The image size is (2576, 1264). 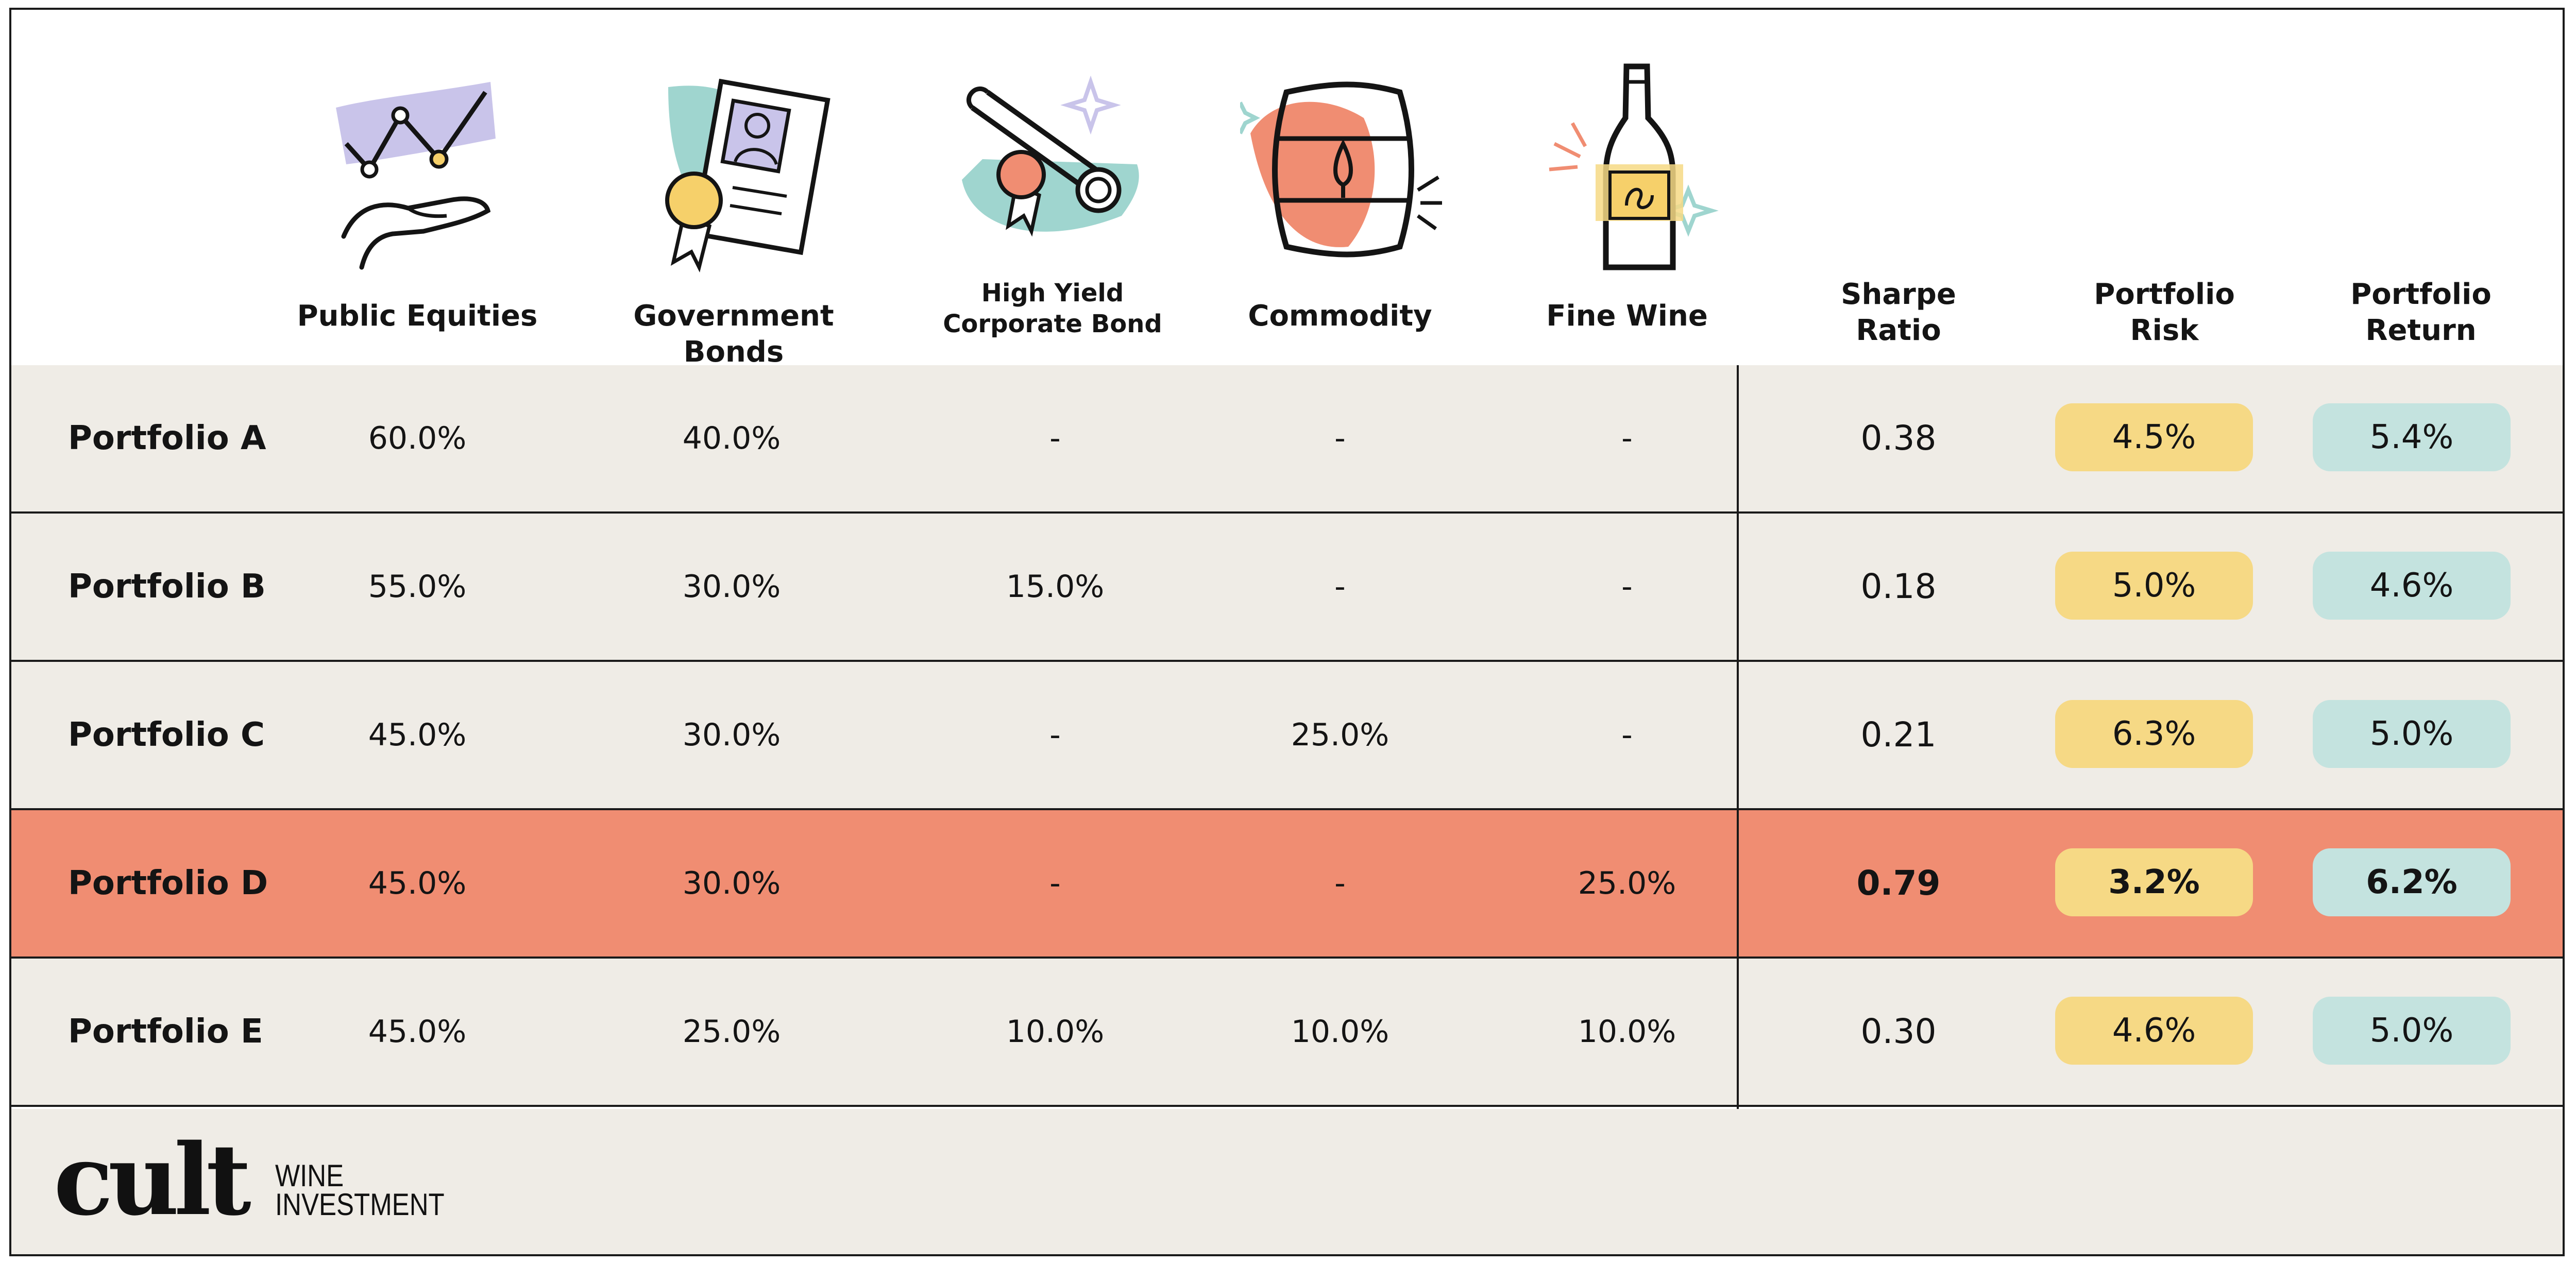 What do you see at coordinates (1627, 316) in the screenshot?
I see `column-header-fine-wine: Fine Wine` at bounding box center [1627, 316].